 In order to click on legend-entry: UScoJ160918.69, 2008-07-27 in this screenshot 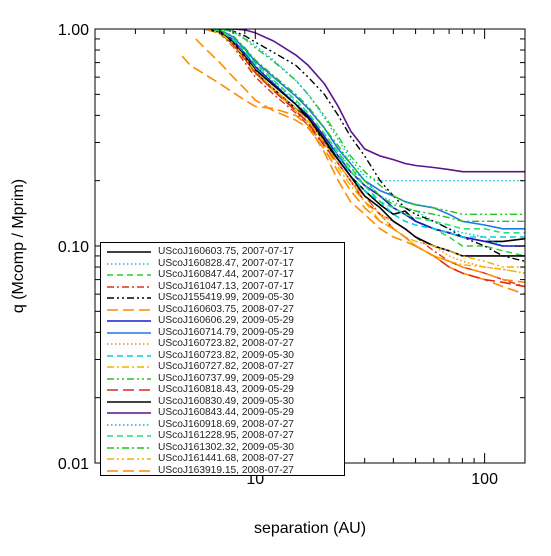, I will do `click(223, 424)`.